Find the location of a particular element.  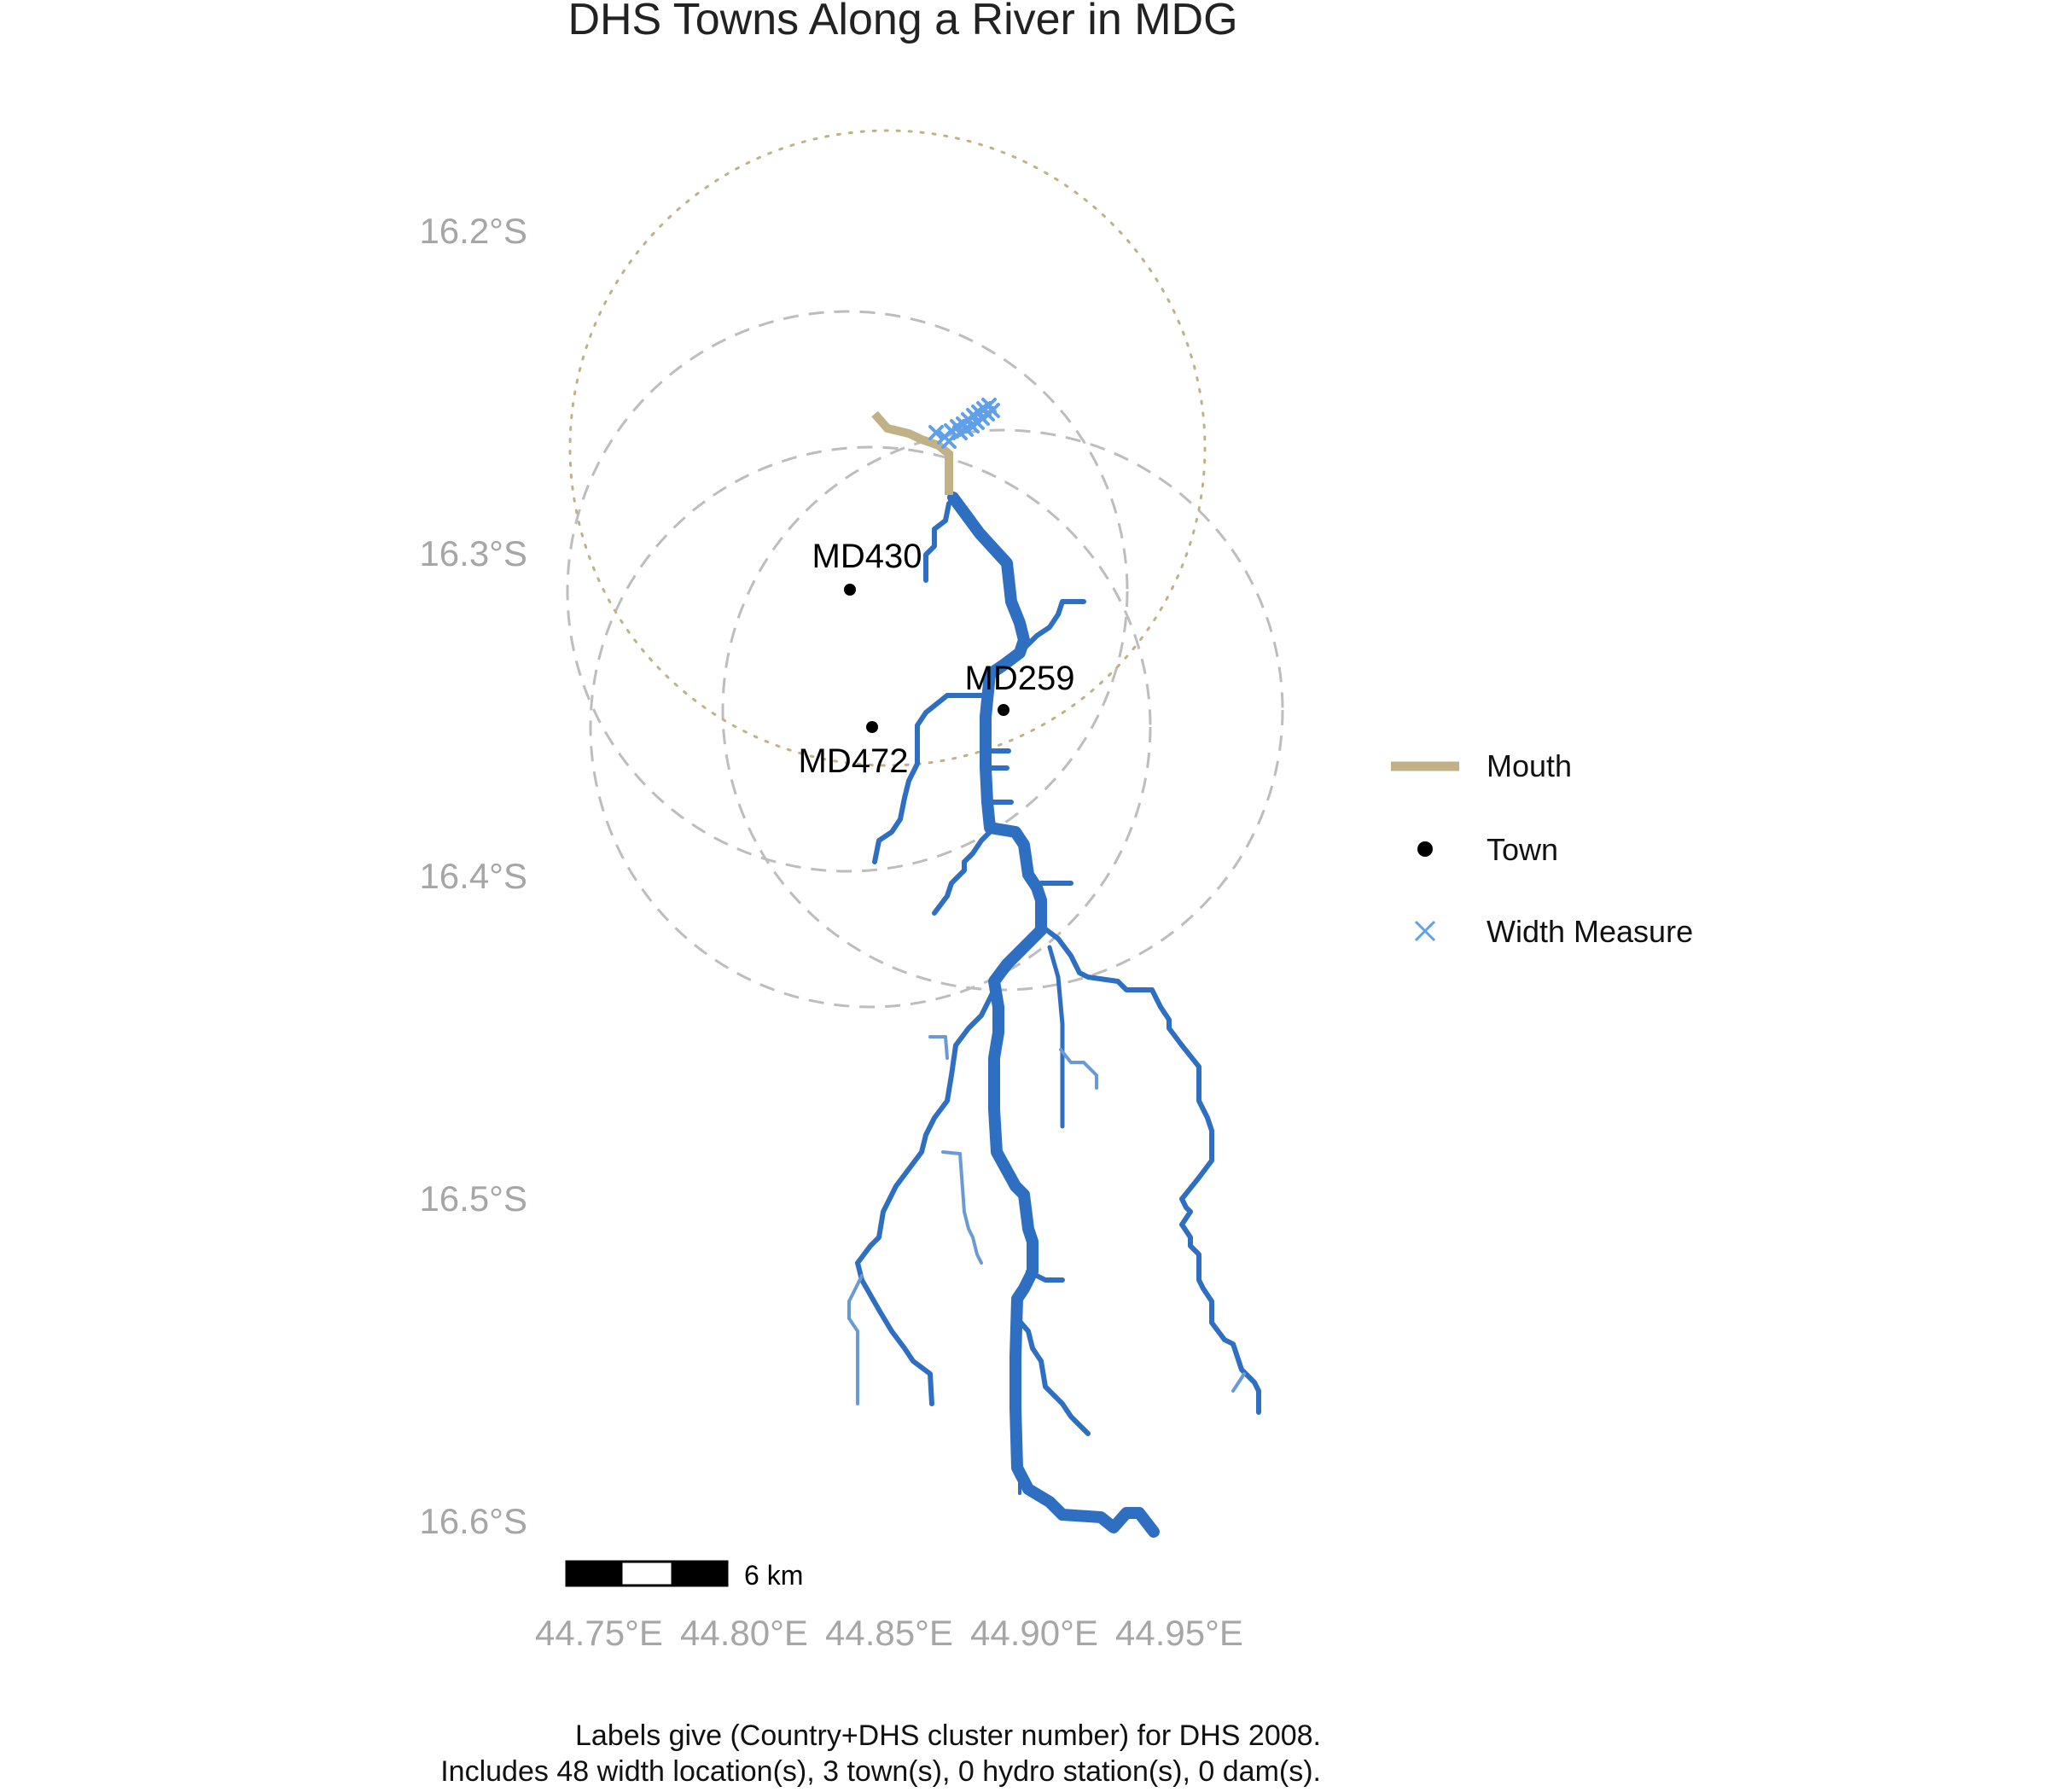

cross-icon is located at coordinates (1425, 931).